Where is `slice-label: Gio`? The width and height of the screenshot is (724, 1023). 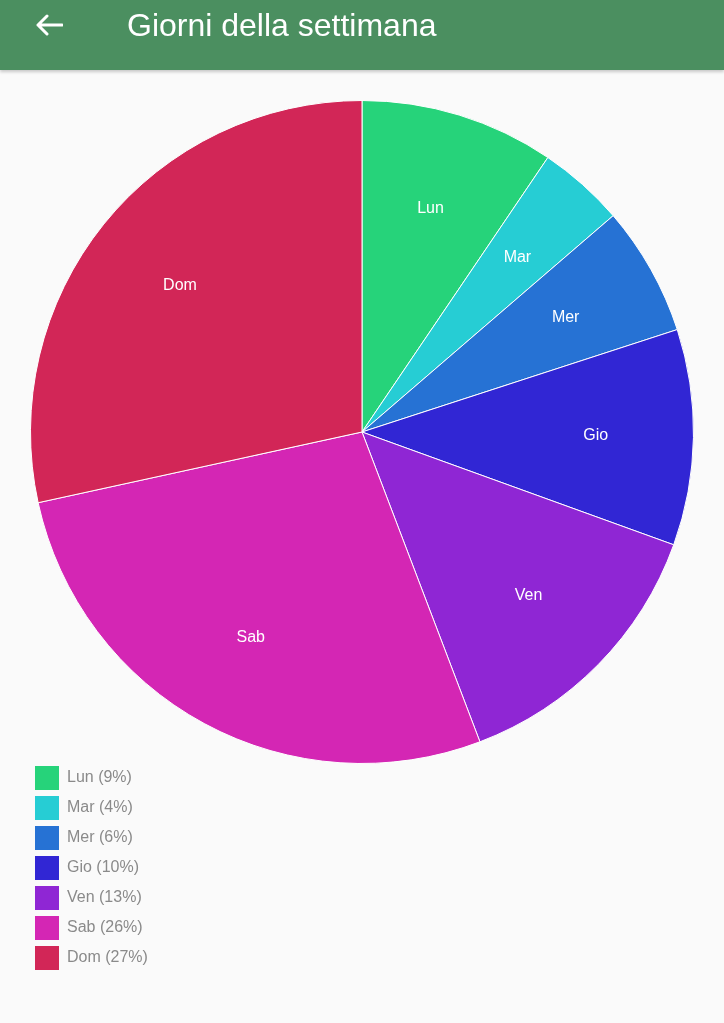
slice-label: Gio is located at coordinates (596, 435).